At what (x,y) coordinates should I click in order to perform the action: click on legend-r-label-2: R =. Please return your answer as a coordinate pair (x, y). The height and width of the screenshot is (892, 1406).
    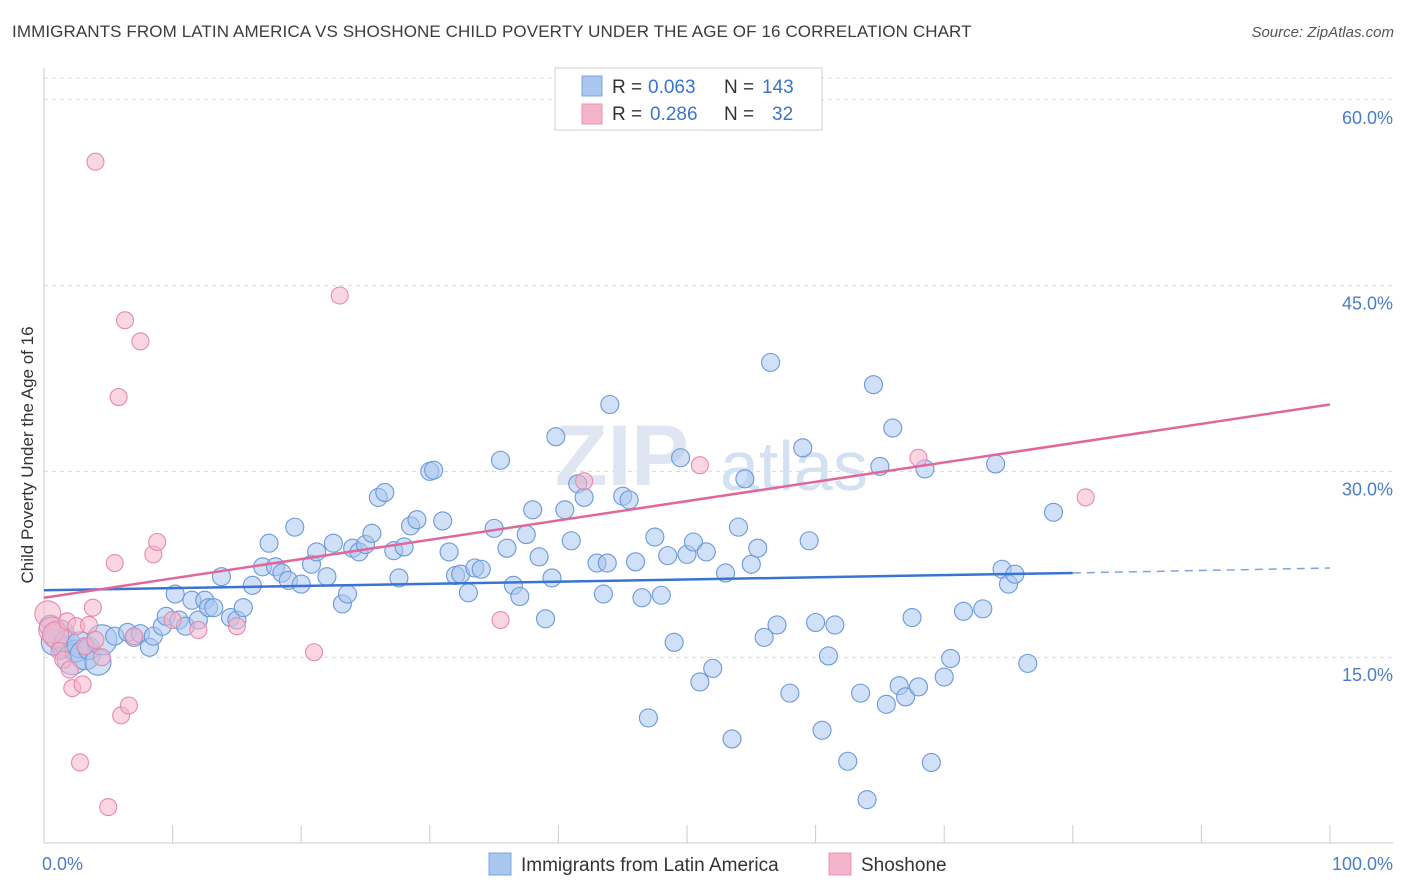
    Looking at the image, I should click on (627, 114).